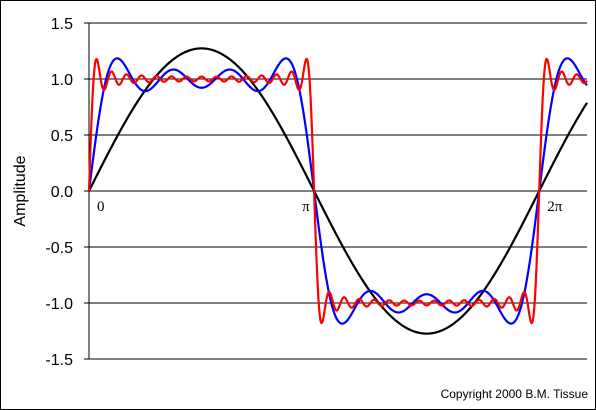 This screenshot has height=410, width=596. Describe the element at coordinates (59, 304) in the screenshot. I see `y-tick-label-5: -1.0` at that location.